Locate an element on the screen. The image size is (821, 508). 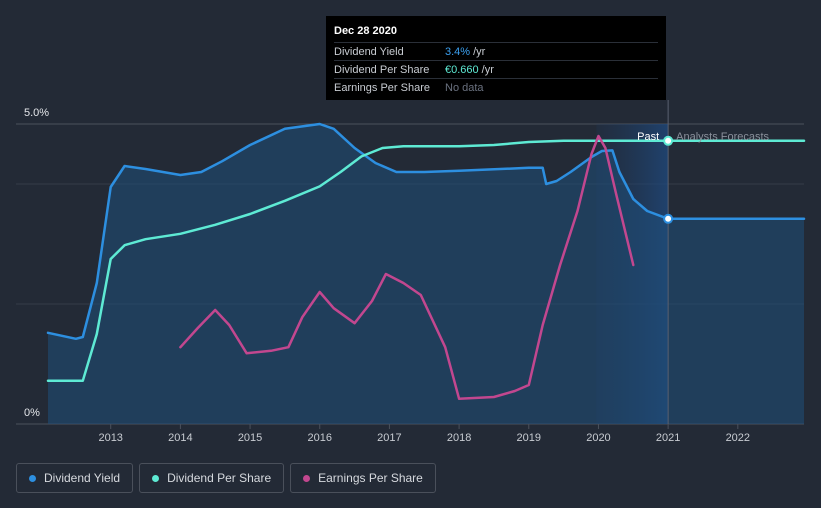
tooltip-row-dividend-yield: Dividend Yield 3.4% /yr is located at coordinates (496, 51).